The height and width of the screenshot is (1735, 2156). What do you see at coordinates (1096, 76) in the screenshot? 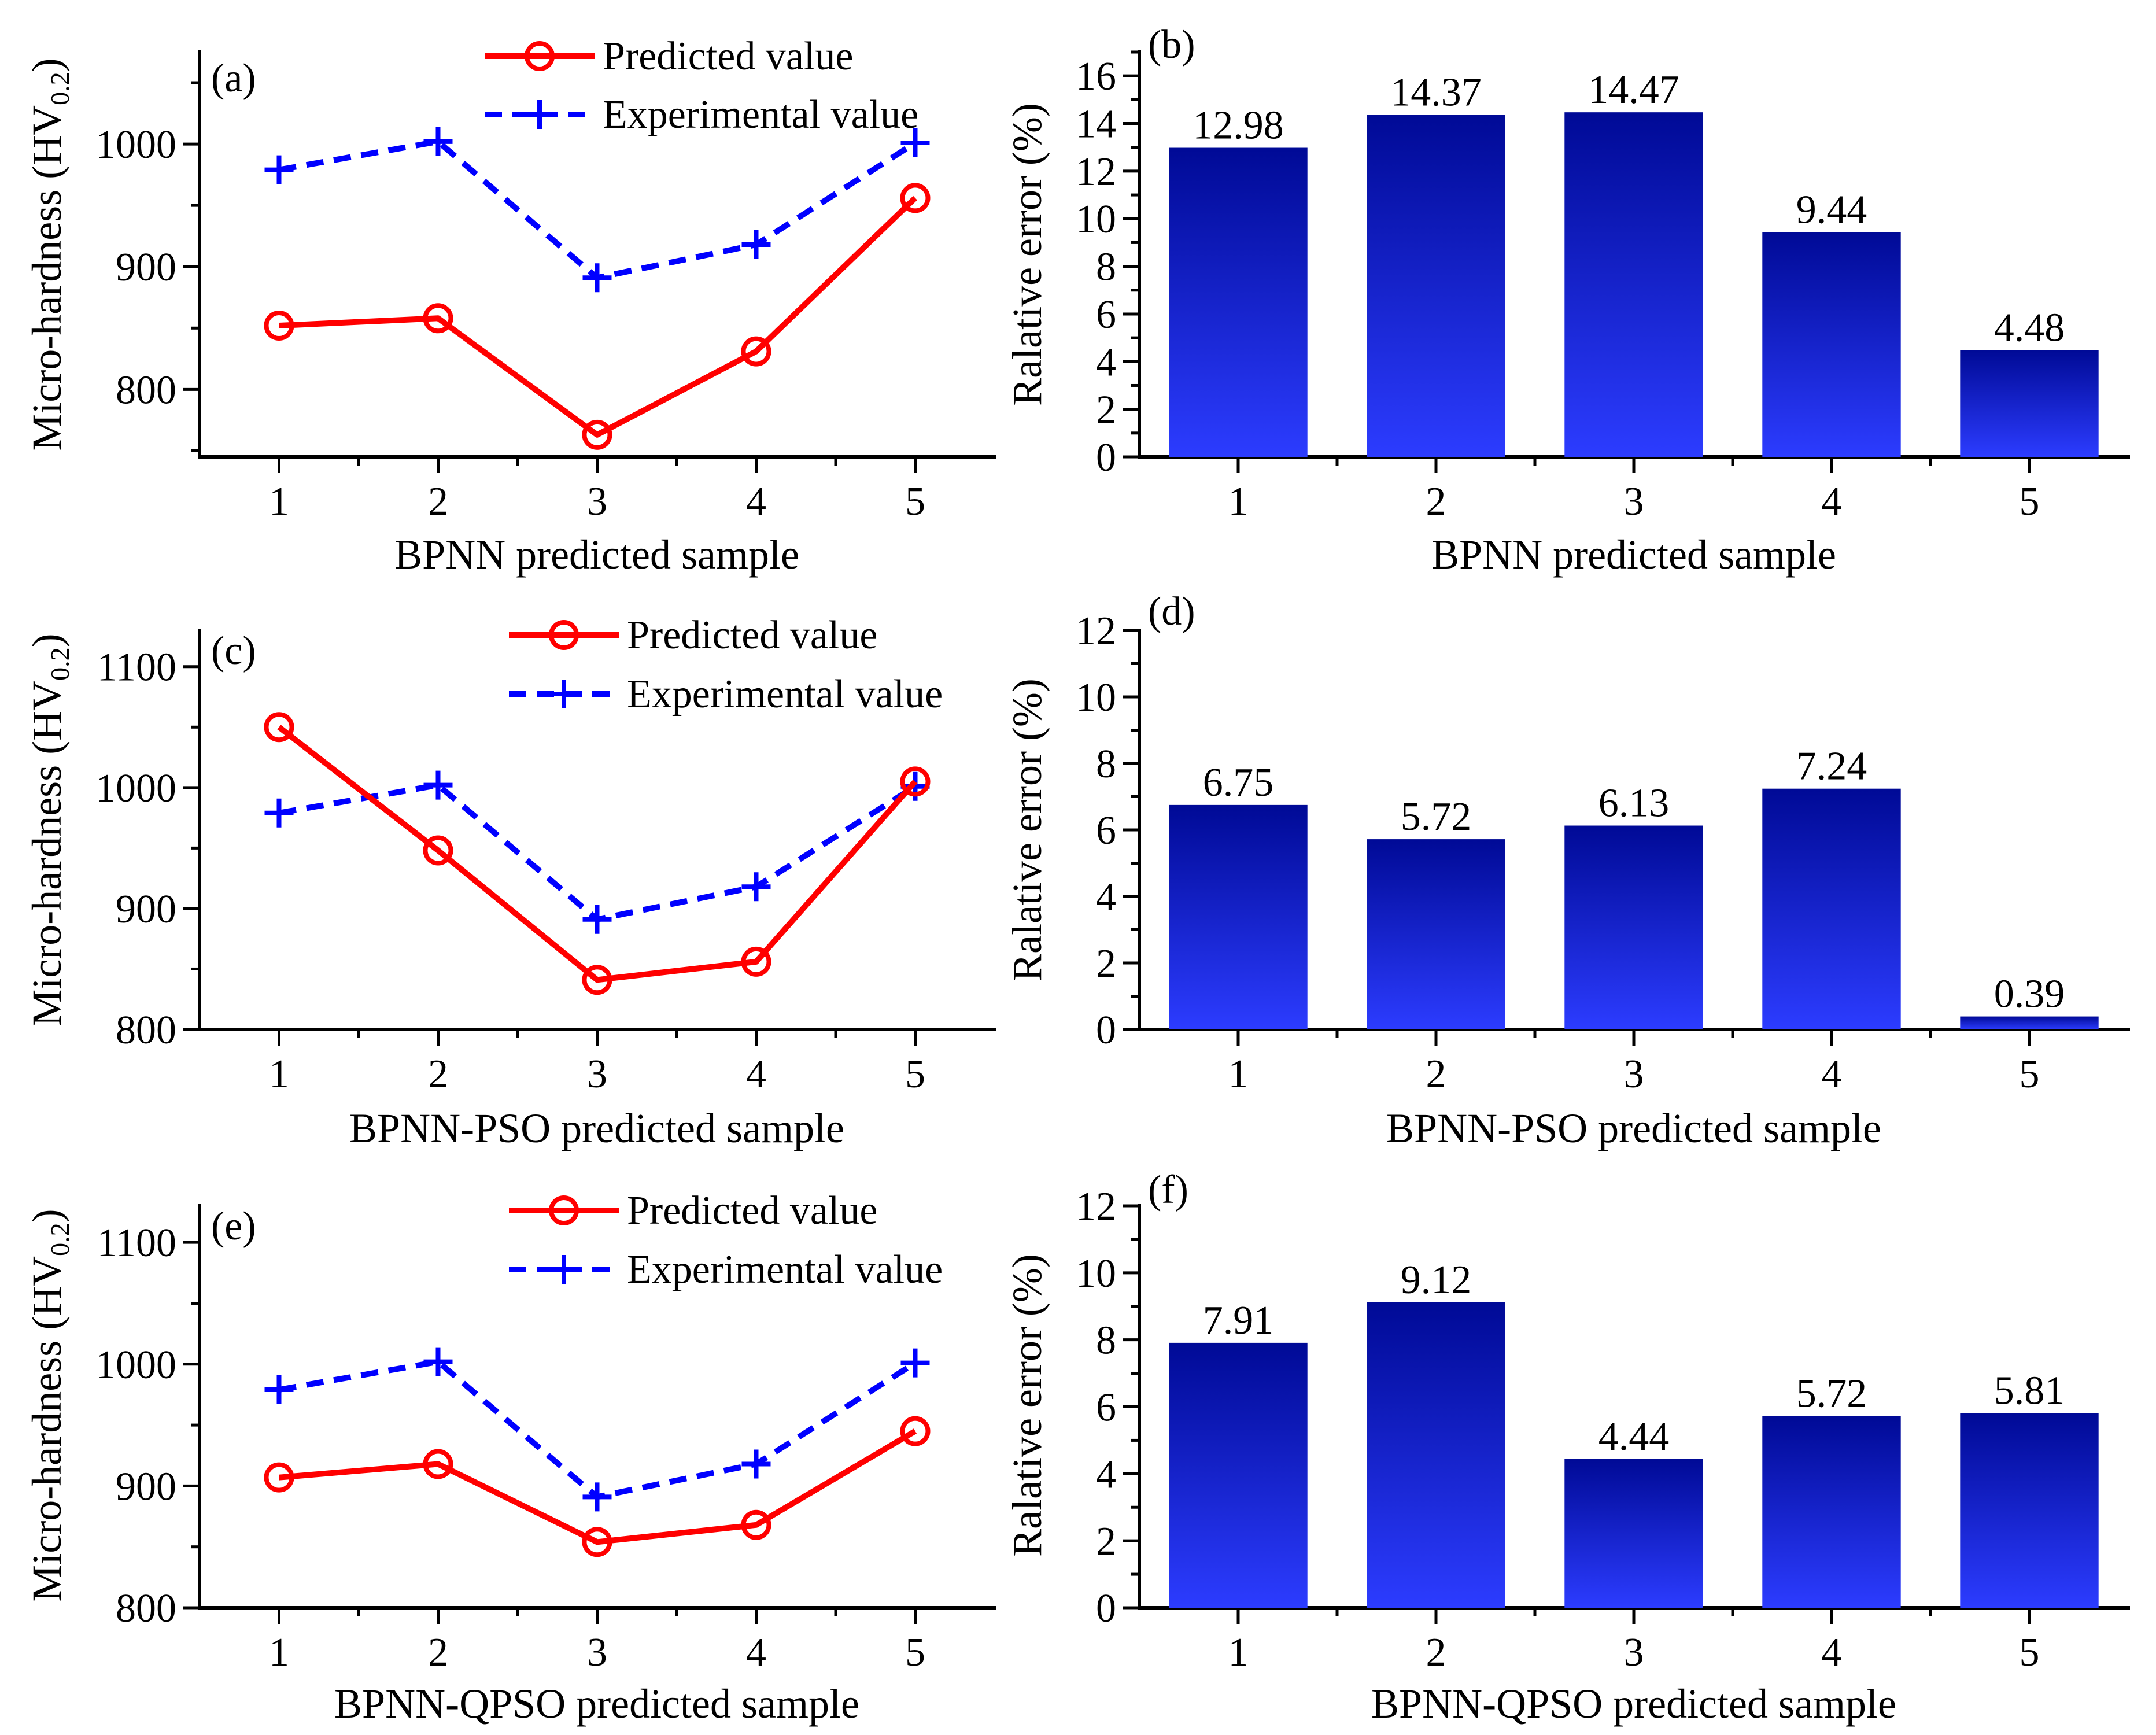
I see `y-tick-label: 16` at bounding box center [1096, 76].